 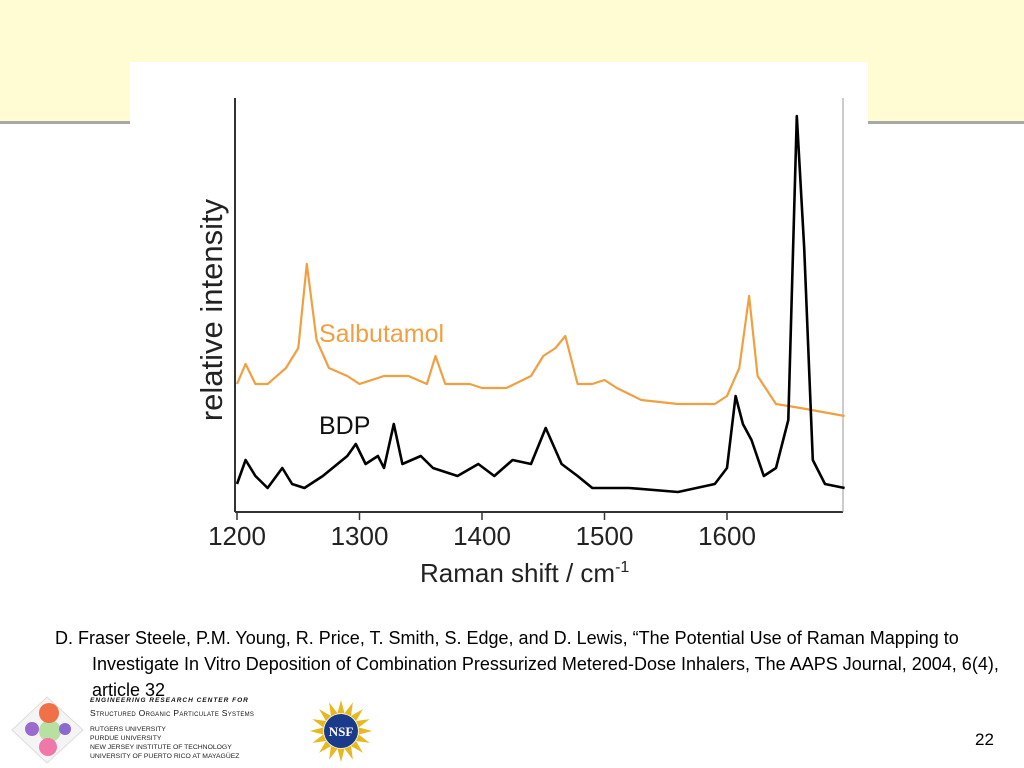 I want to click on university: NEW JERSEY INSTITUTE OF TECHNOLOGY, so click(x=161, y=747).